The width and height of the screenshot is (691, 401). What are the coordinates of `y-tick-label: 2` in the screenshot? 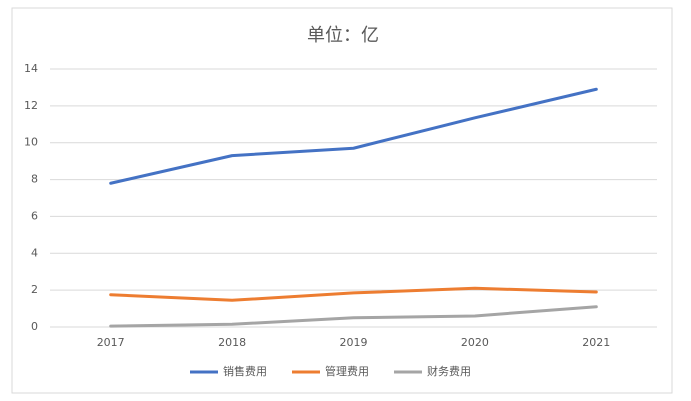 It's located at (34, 289).